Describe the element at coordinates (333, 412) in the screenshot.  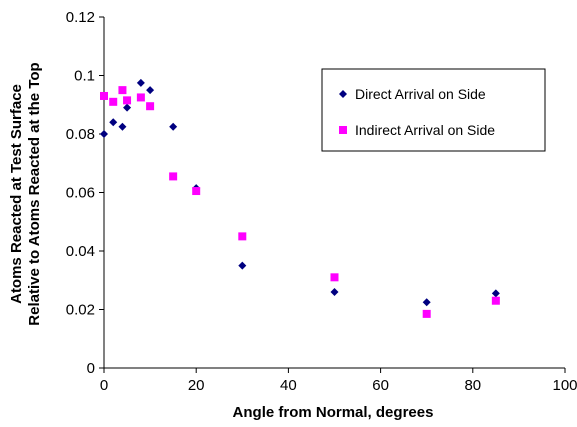
I see `x-axis-title: Angle from Normal, degrees` at that location.